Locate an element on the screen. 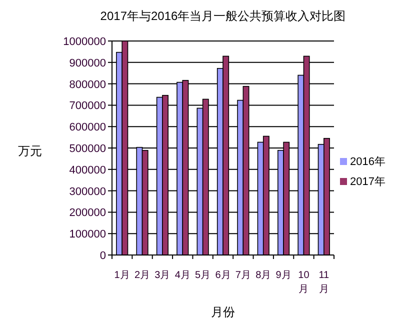 This screenshot has height=333, width=418. x-tick-label: 9月 is located at coordinates (284, 275).